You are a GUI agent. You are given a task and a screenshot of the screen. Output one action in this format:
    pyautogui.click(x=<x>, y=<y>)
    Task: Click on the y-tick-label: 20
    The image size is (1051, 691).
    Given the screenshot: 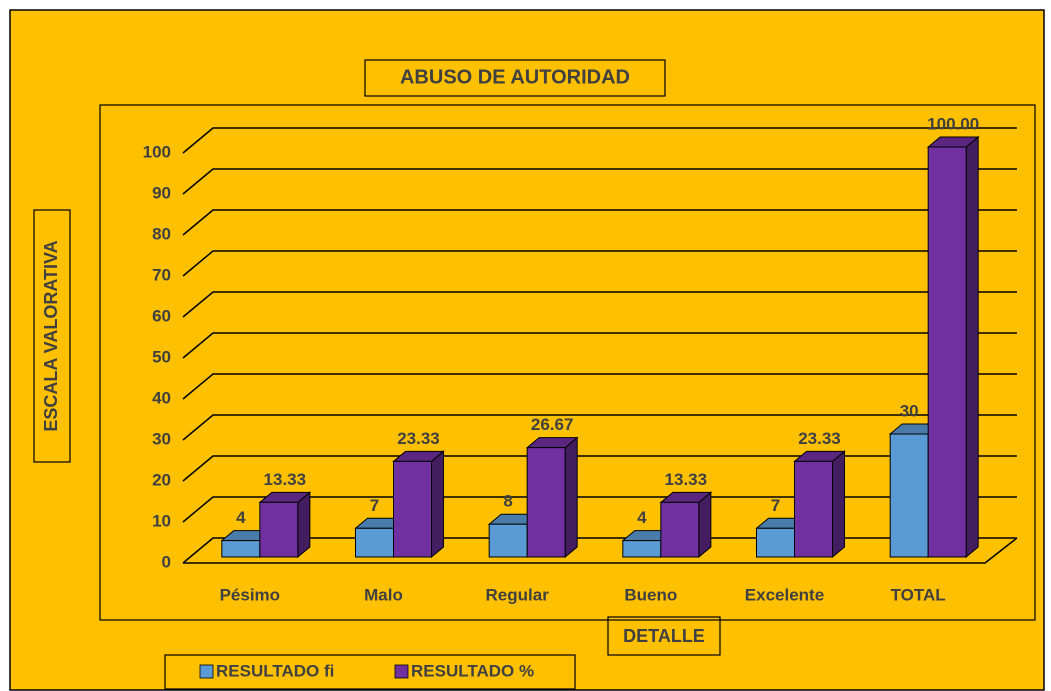 What is the action you would take?
    pyautogui.click(x=161, y=479)
    